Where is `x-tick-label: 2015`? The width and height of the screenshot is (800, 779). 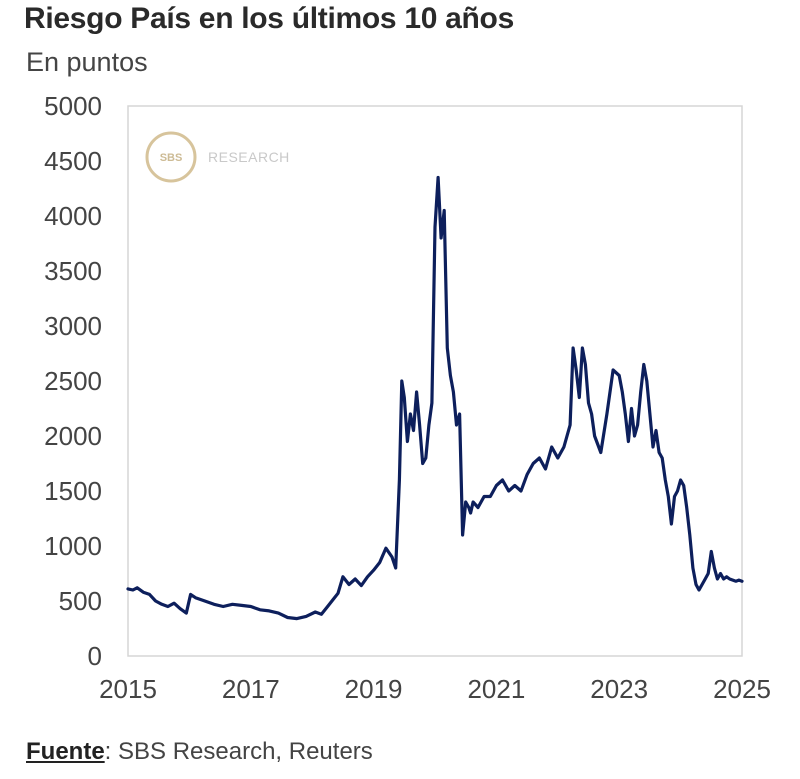
x-tick-label: 2015 is located at coordinates (128, 689).